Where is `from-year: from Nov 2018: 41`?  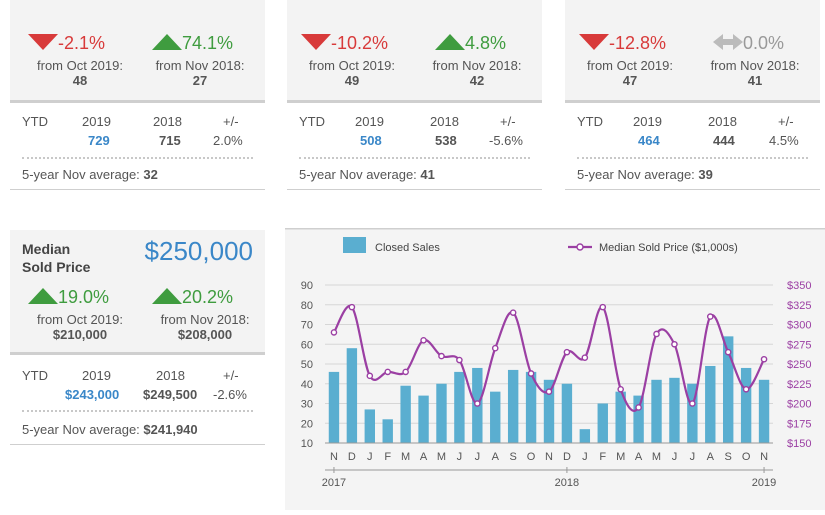
from-year: from Nov 2018: 41 is located at coordinates (755, 73).